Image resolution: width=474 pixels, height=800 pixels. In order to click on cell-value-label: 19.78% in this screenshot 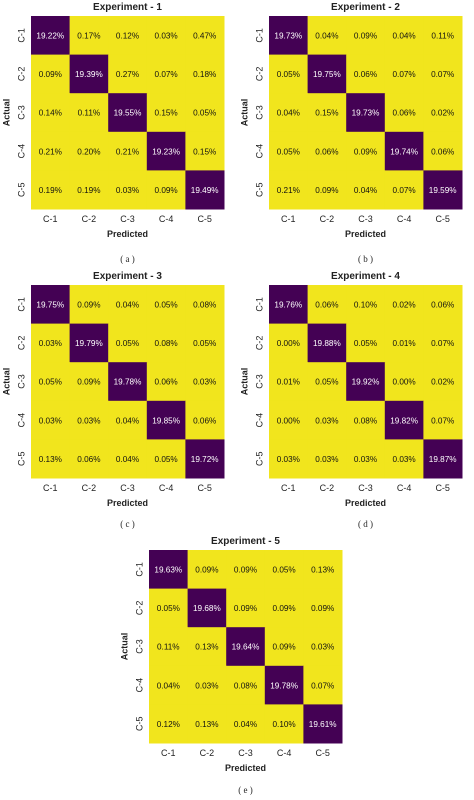, I will do `click(284, 685)`.